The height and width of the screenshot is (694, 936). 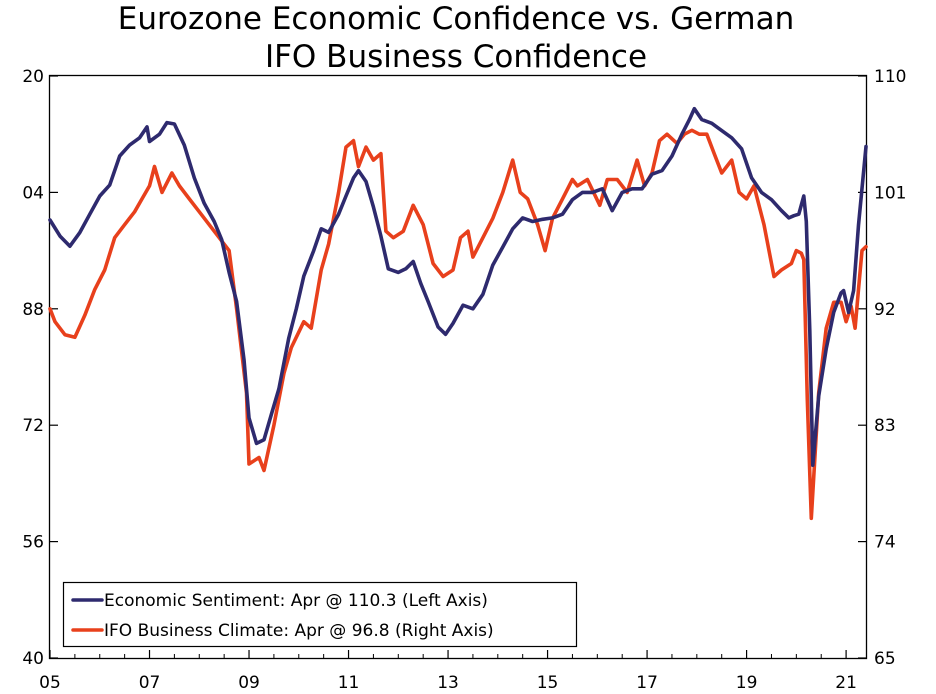 I want to click on legend-box, so click(x=320, y=614).